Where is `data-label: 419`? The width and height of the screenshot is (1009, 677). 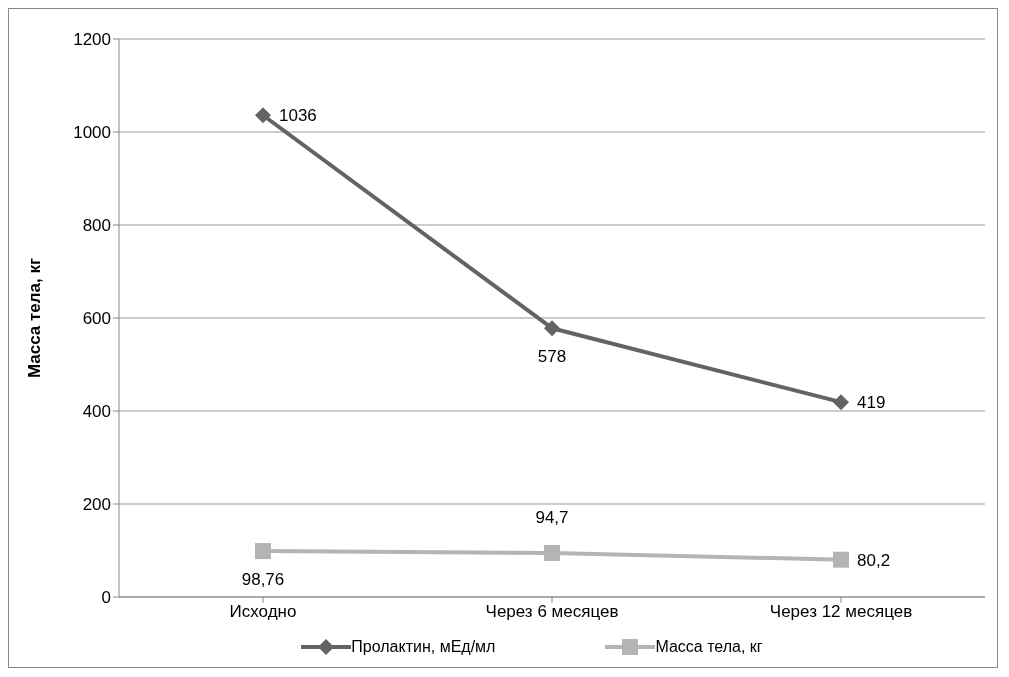
data-label: 419 is located at coordinates (871, 403).